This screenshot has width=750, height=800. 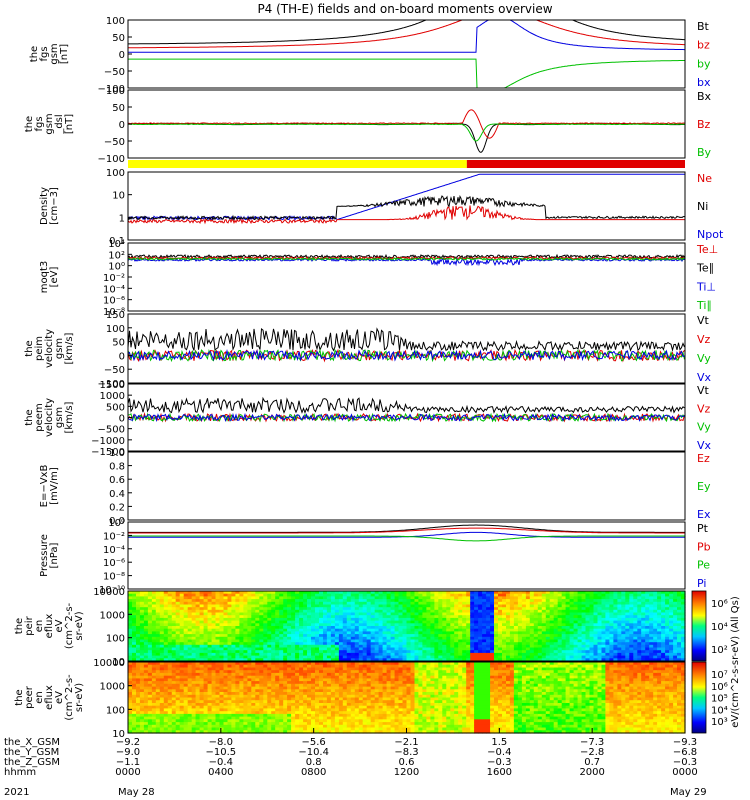 What do you see at coordinates (406, 355) in the screenshot?
I see `series-vx-line` at bounding box center [406, 355].